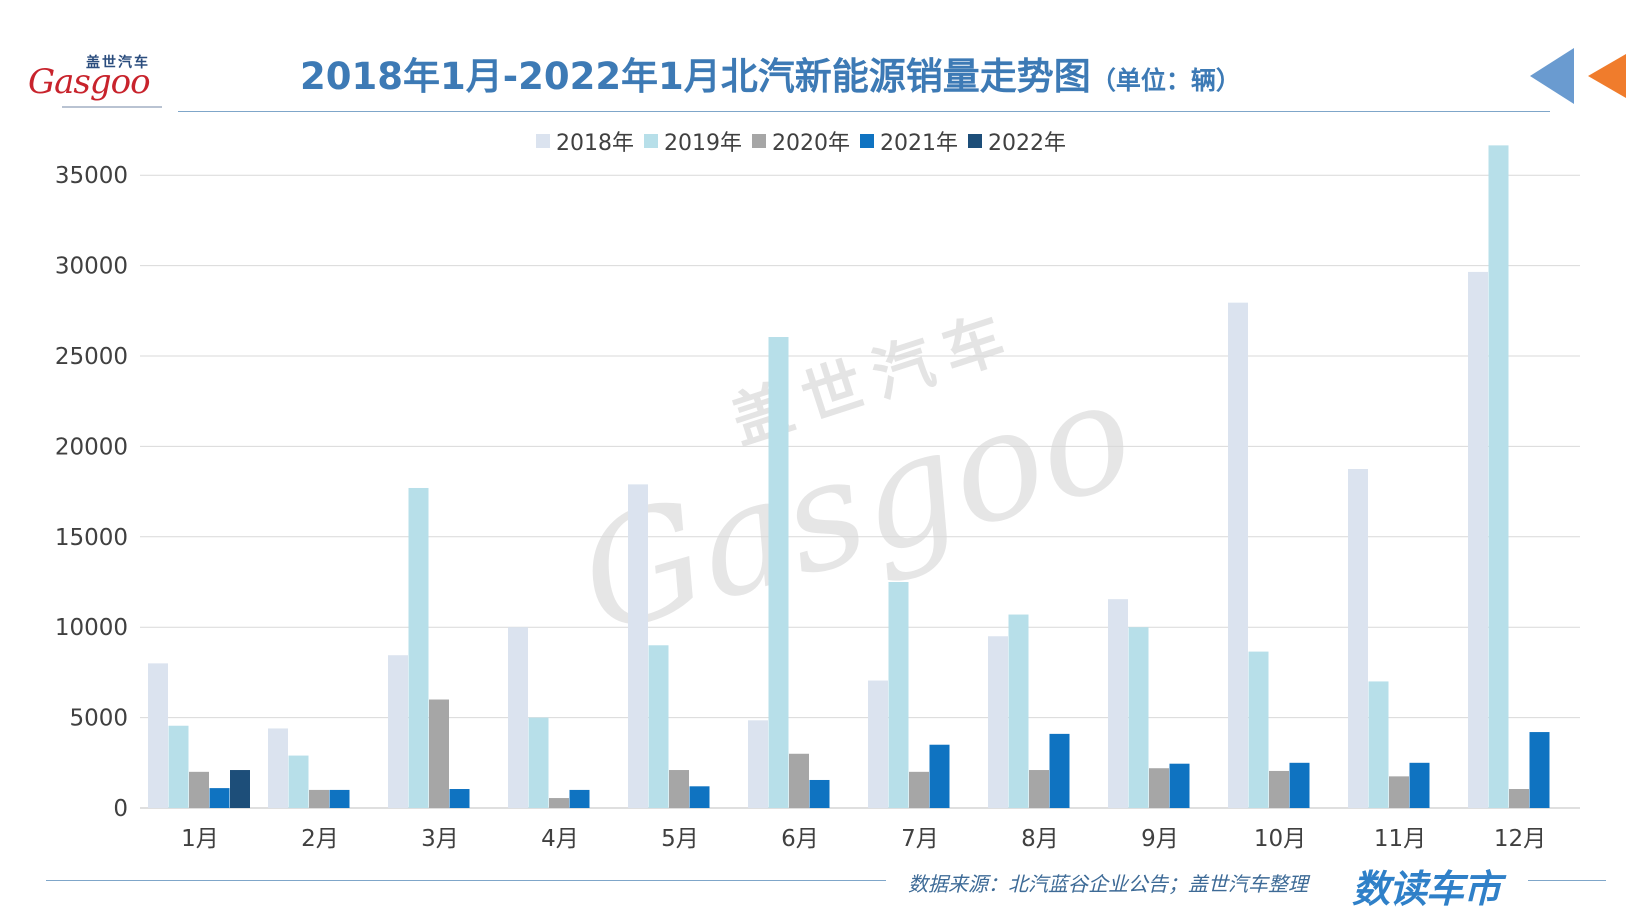  What do you see at coordinates (1027, 143) in the screenshot?
I see `legend-label: 2022年` at bounding box center [1027, 143].